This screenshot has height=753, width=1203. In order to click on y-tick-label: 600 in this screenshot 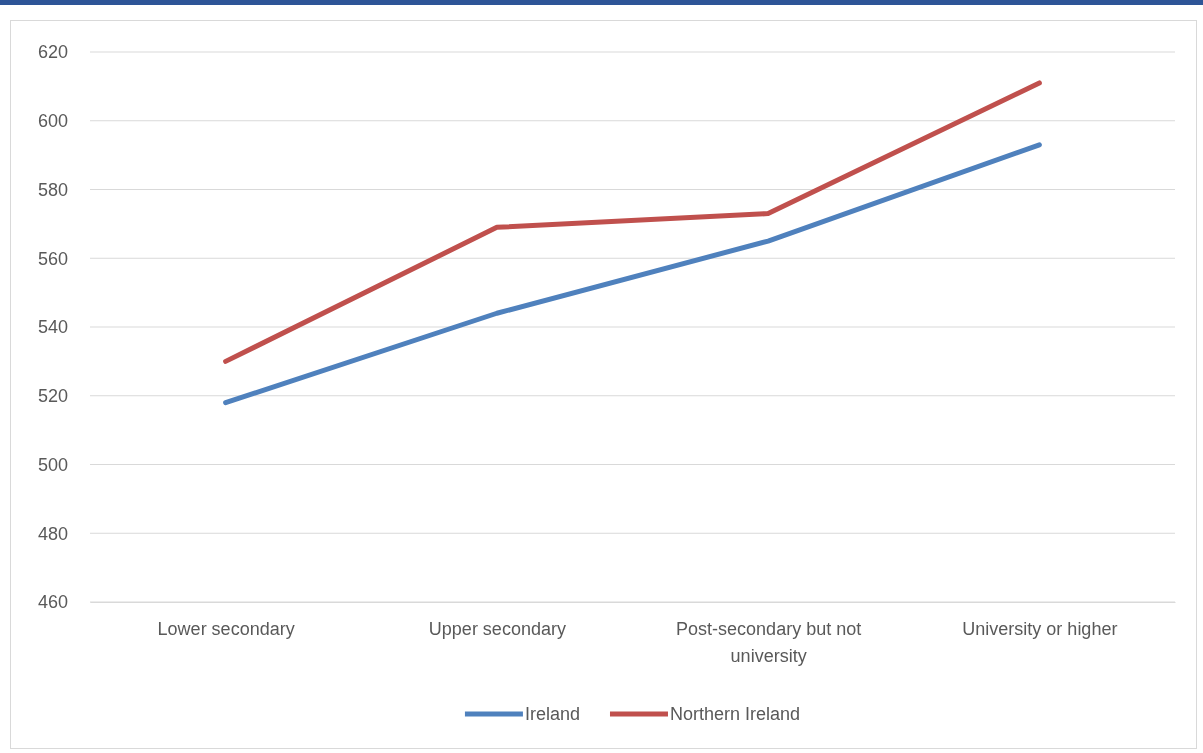, I will do `click(52, 121)`.